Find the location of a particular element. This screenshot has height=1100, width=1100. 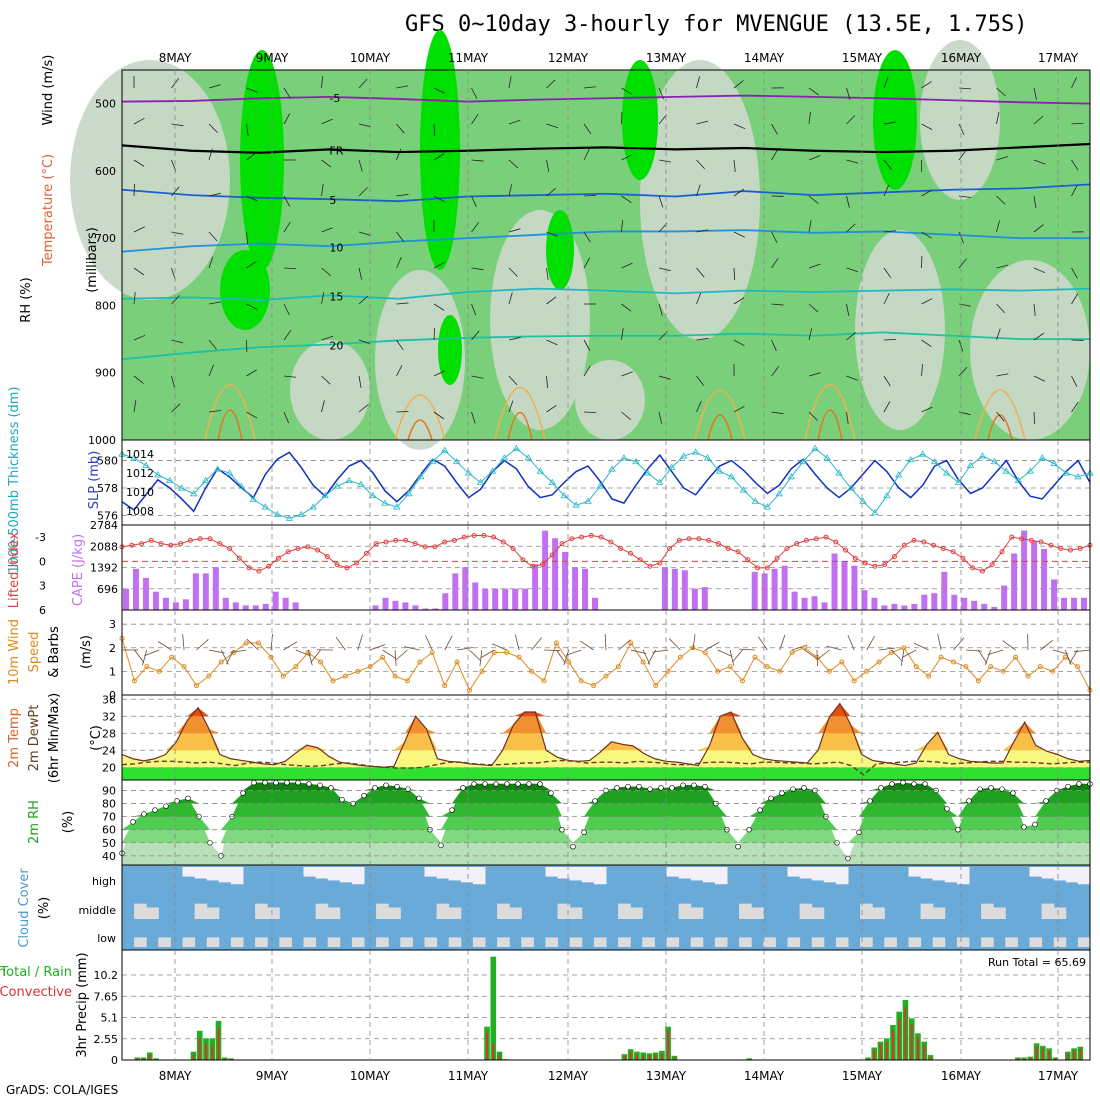

wind10-tick: 2 is located at coordinates (112, 648).